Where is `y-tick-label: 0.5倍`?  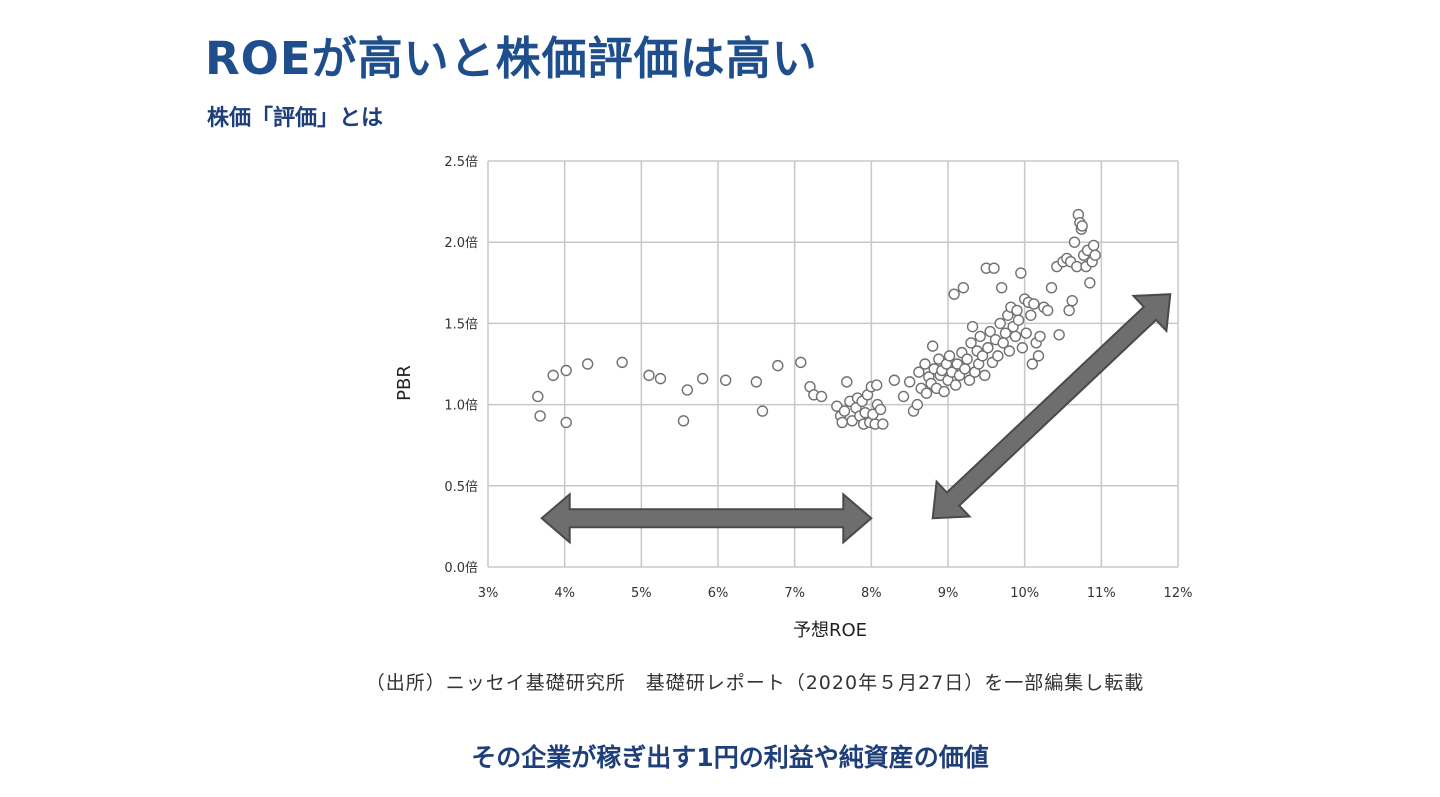
y-tick-label: 0.5倍 is located at coordinates (461, 487).